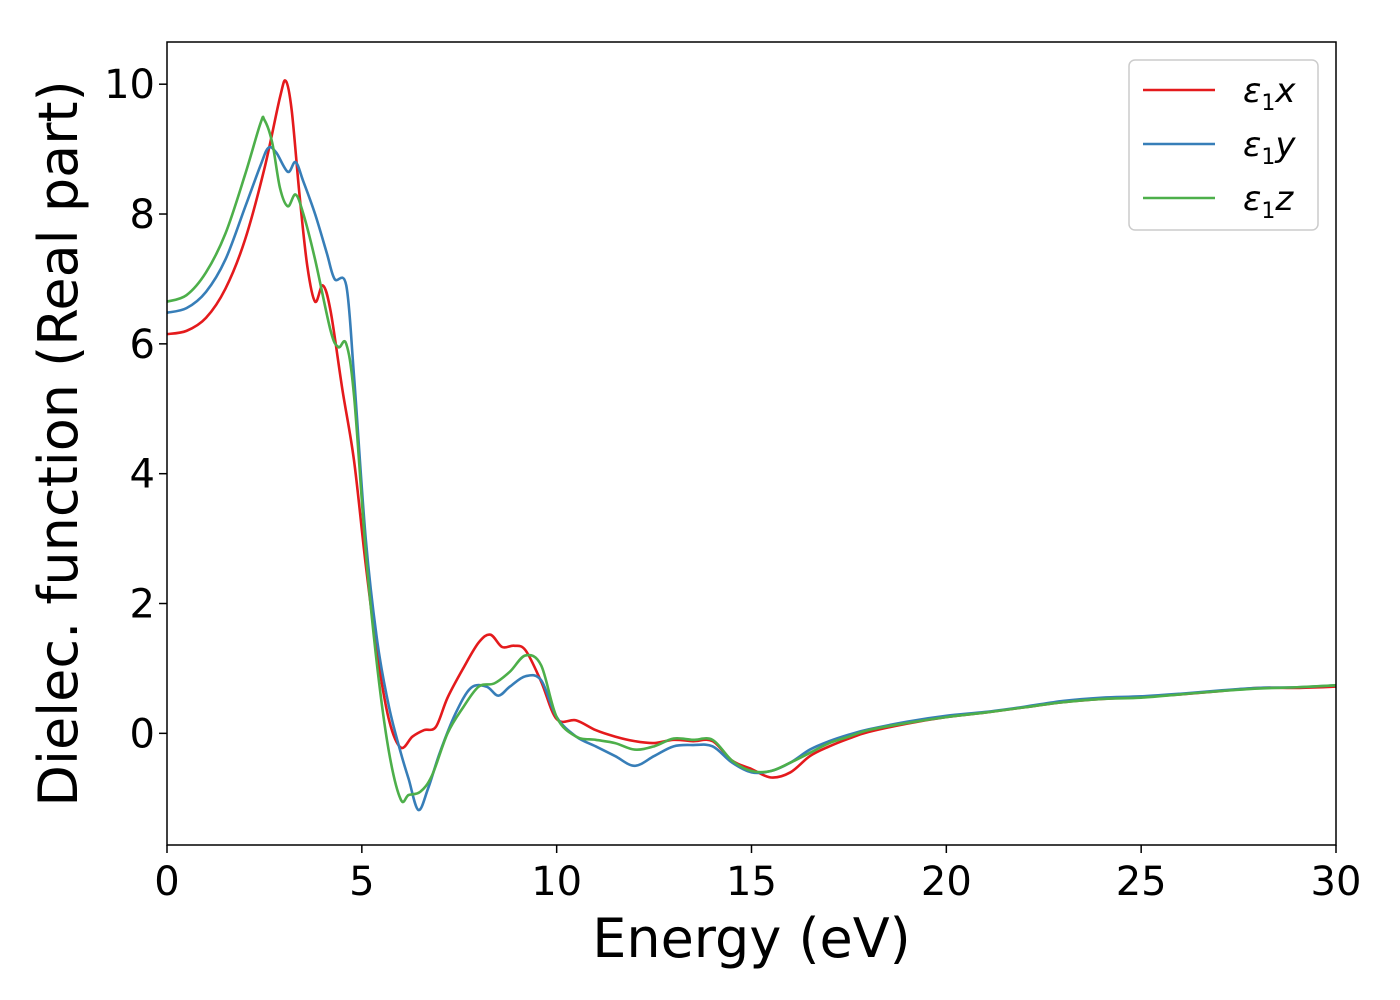 The height and width of the screenshot is (1000, 1400). Describe the element at coordinates (142, 345) in the screenshot. I see `y-tick-label: 6` at that location.